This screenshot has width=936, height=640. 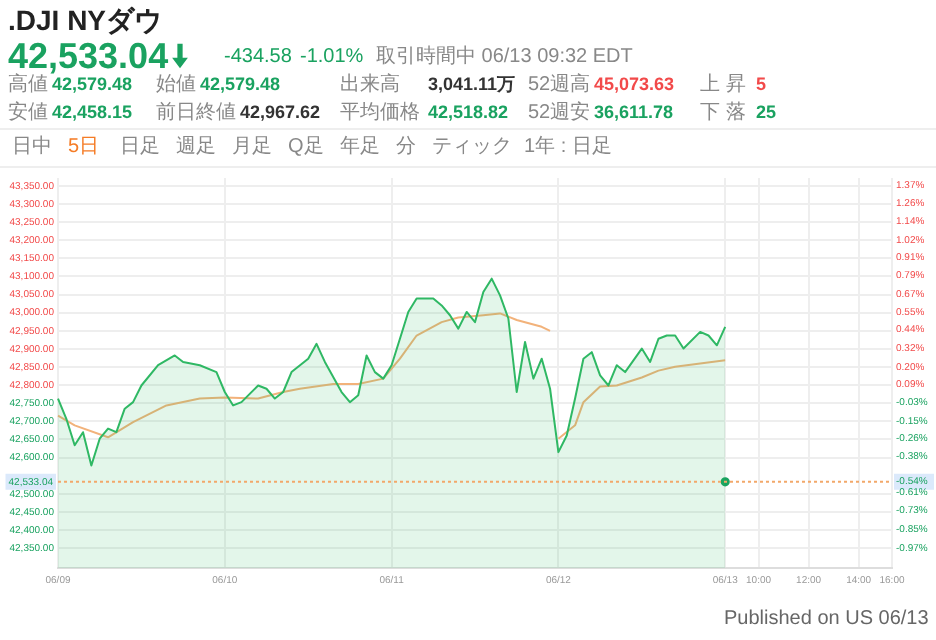 What do you see at coordinates (723, 113) in the screenshot?
I see `text: 下 落` at bounding box center [723, 113].